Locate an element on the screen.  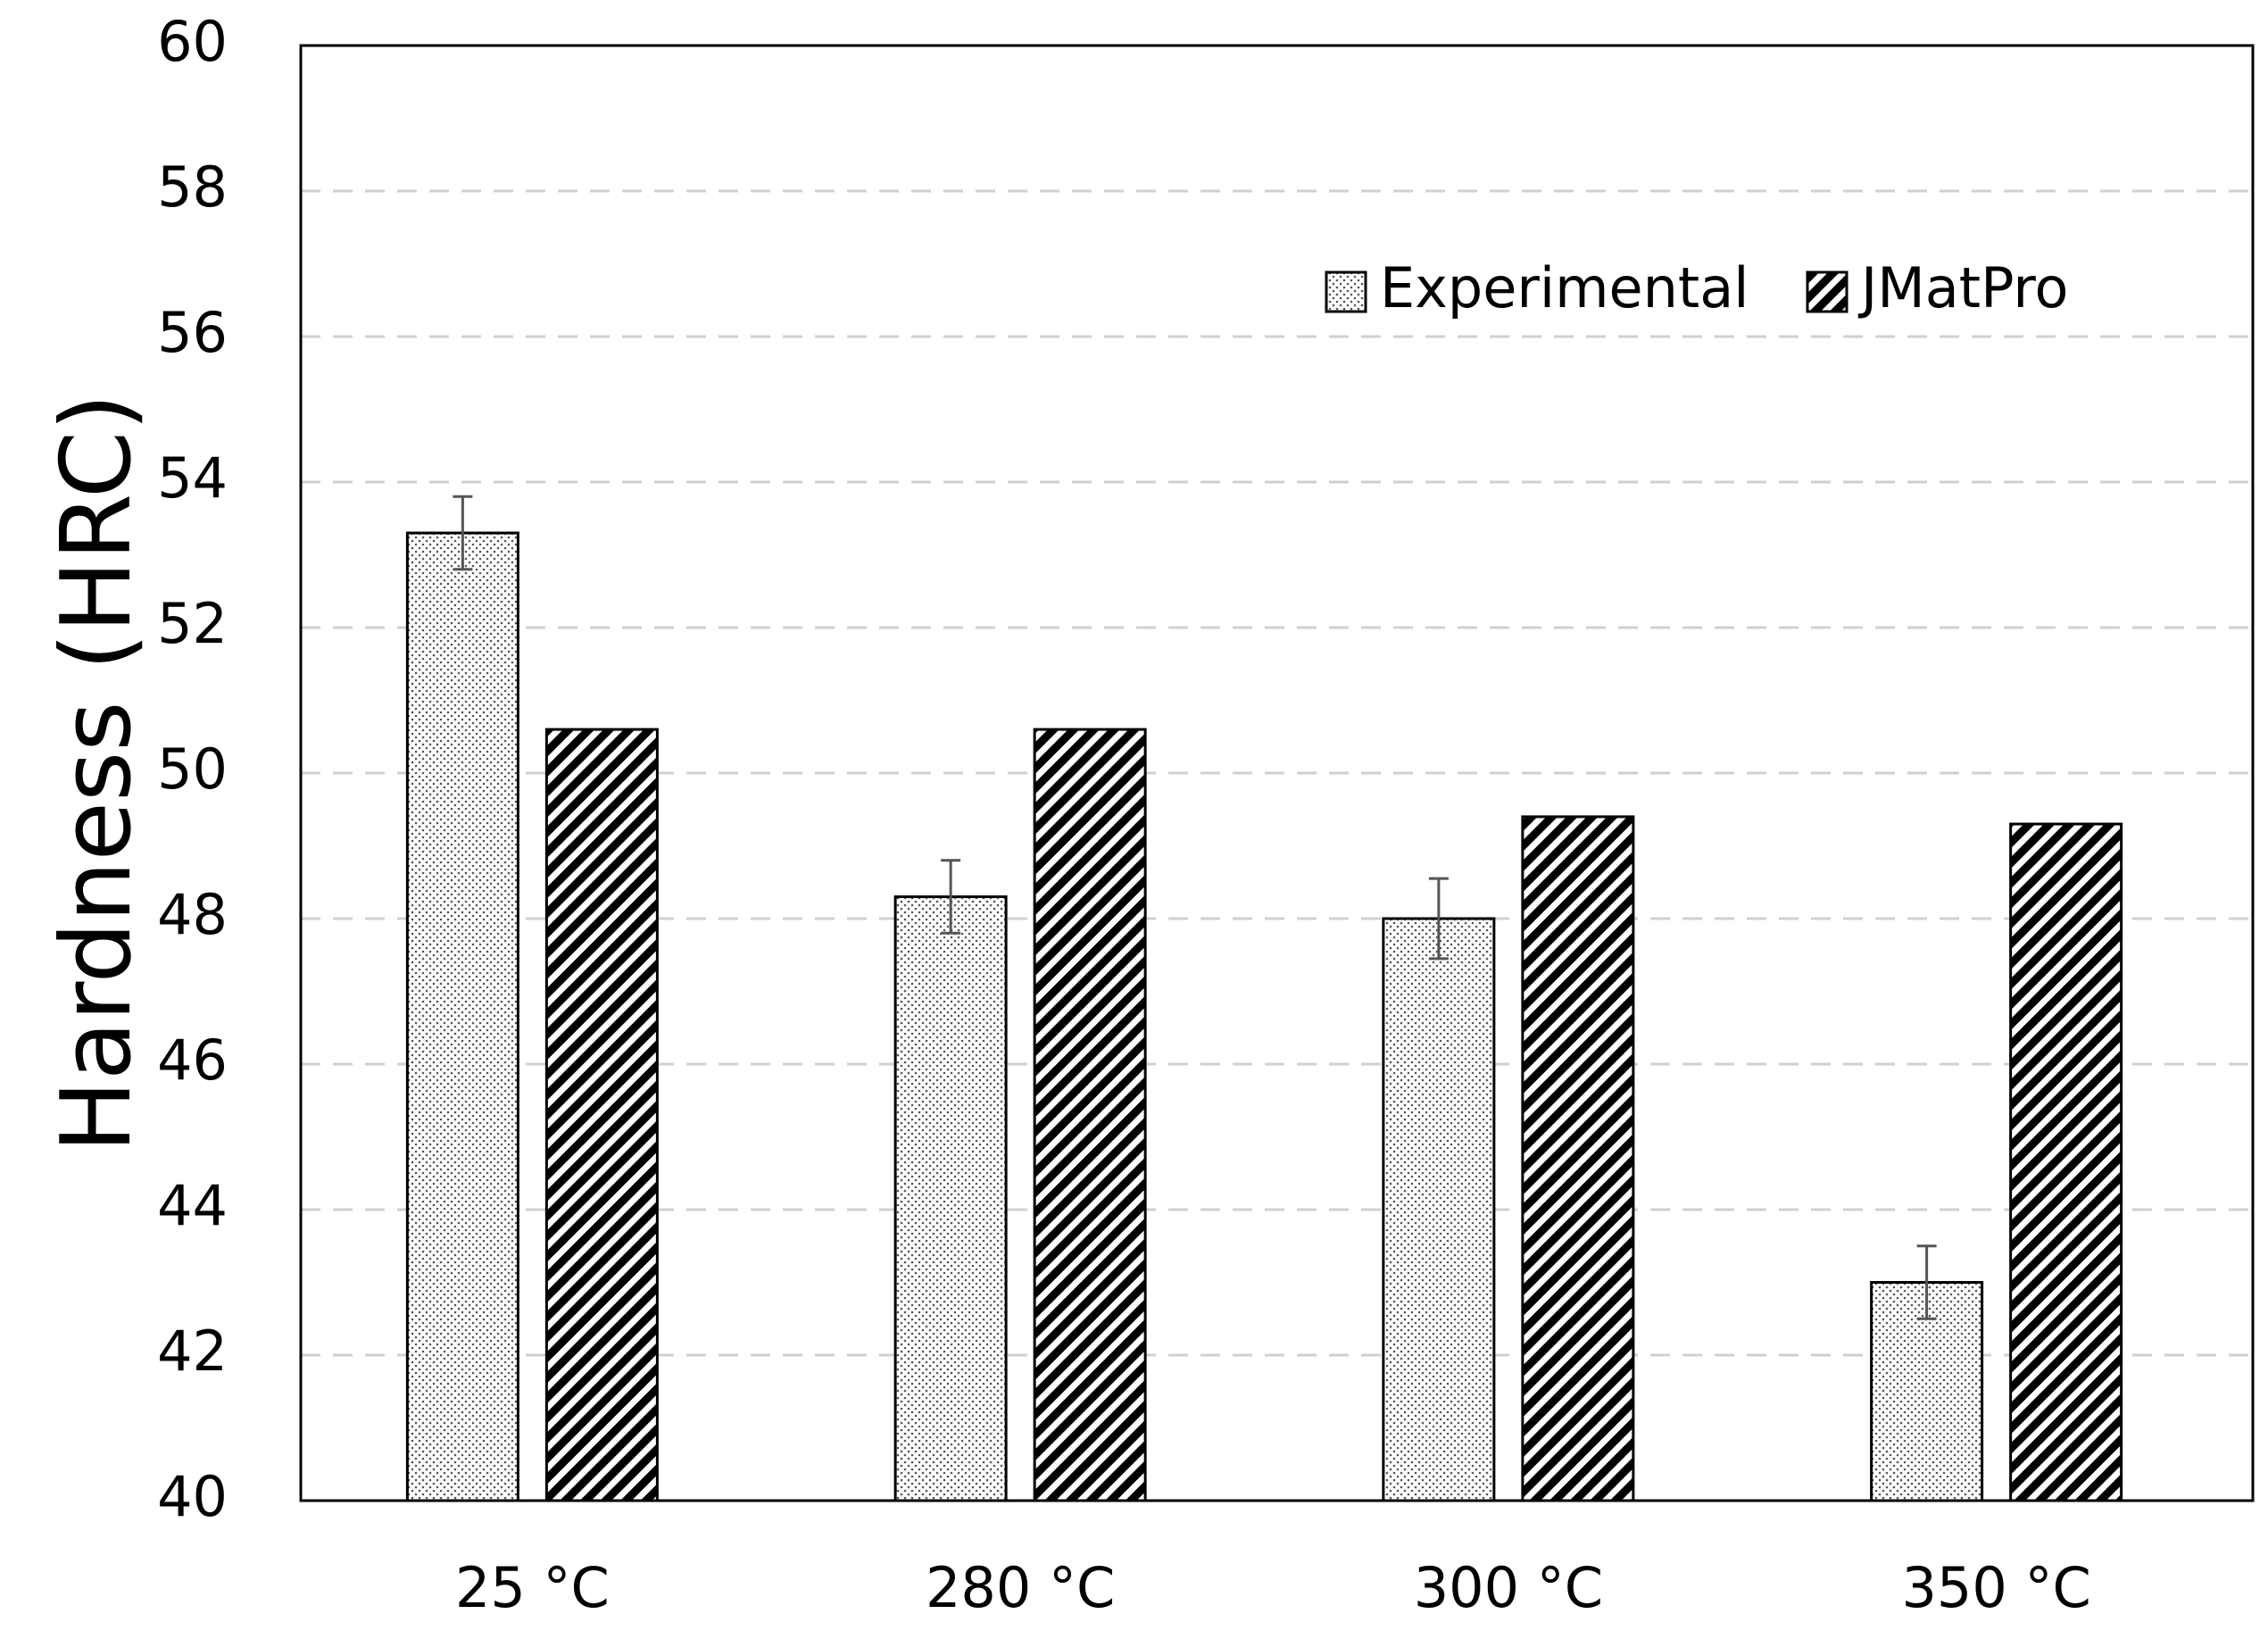
y-tick-label: 56 is located at coordinates (192, 332).